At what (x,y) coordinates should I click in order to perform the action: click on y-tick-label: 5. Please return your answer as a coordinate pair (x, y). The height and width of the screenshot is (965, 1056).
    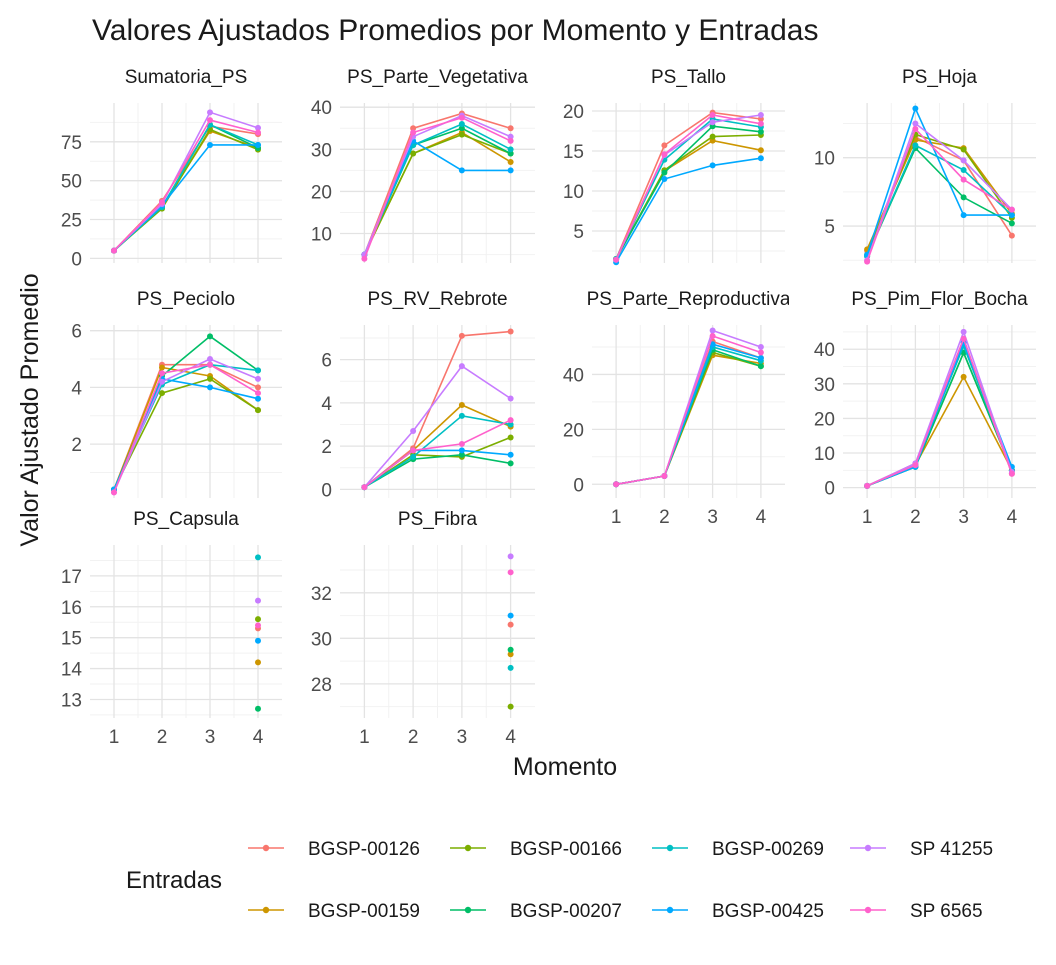
    Looking at the image, I should click on (578, 232).